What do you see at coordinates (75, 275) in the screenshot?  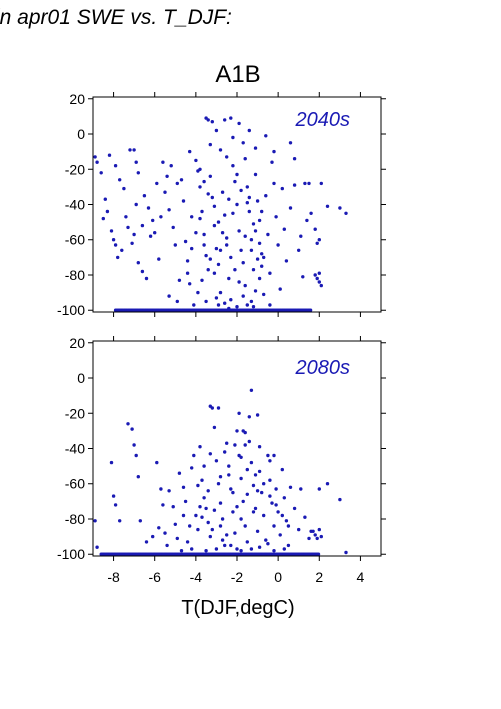 I see `y-tick-label: -80` at bounding box center [75, 275].